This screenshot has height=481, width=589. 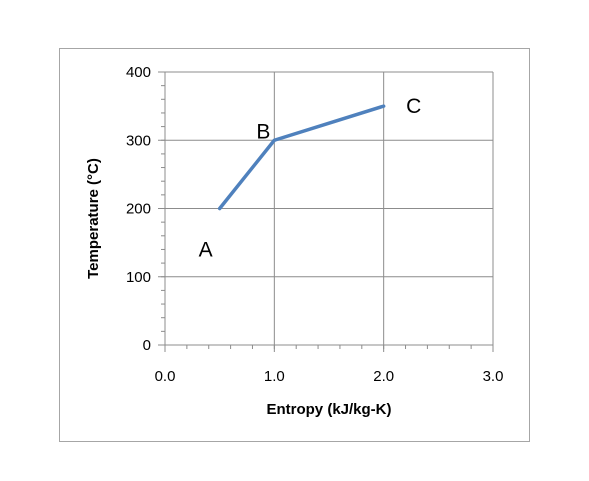 I want to click on series-line, so click(x=301, y=157).